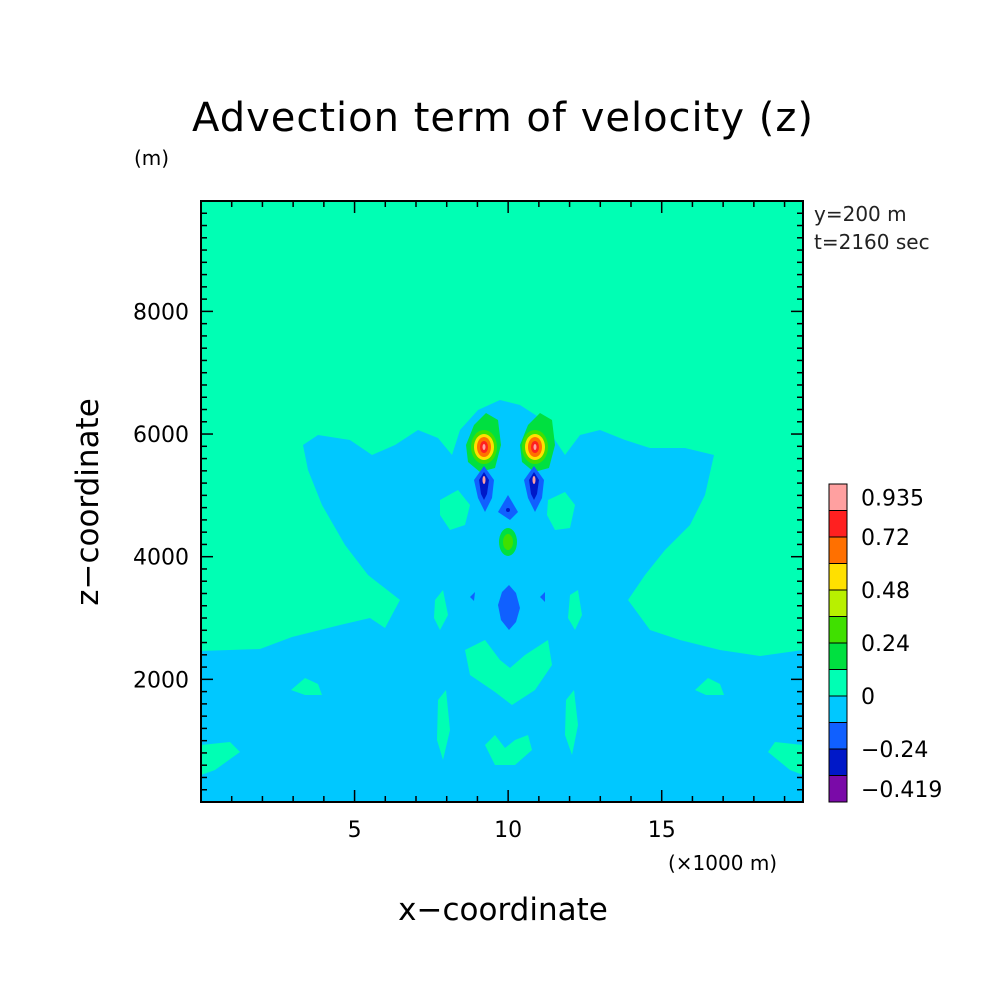 The image size is (1004, 1004). I want to click on positive-pocket-left-strip, so click(441, 610).